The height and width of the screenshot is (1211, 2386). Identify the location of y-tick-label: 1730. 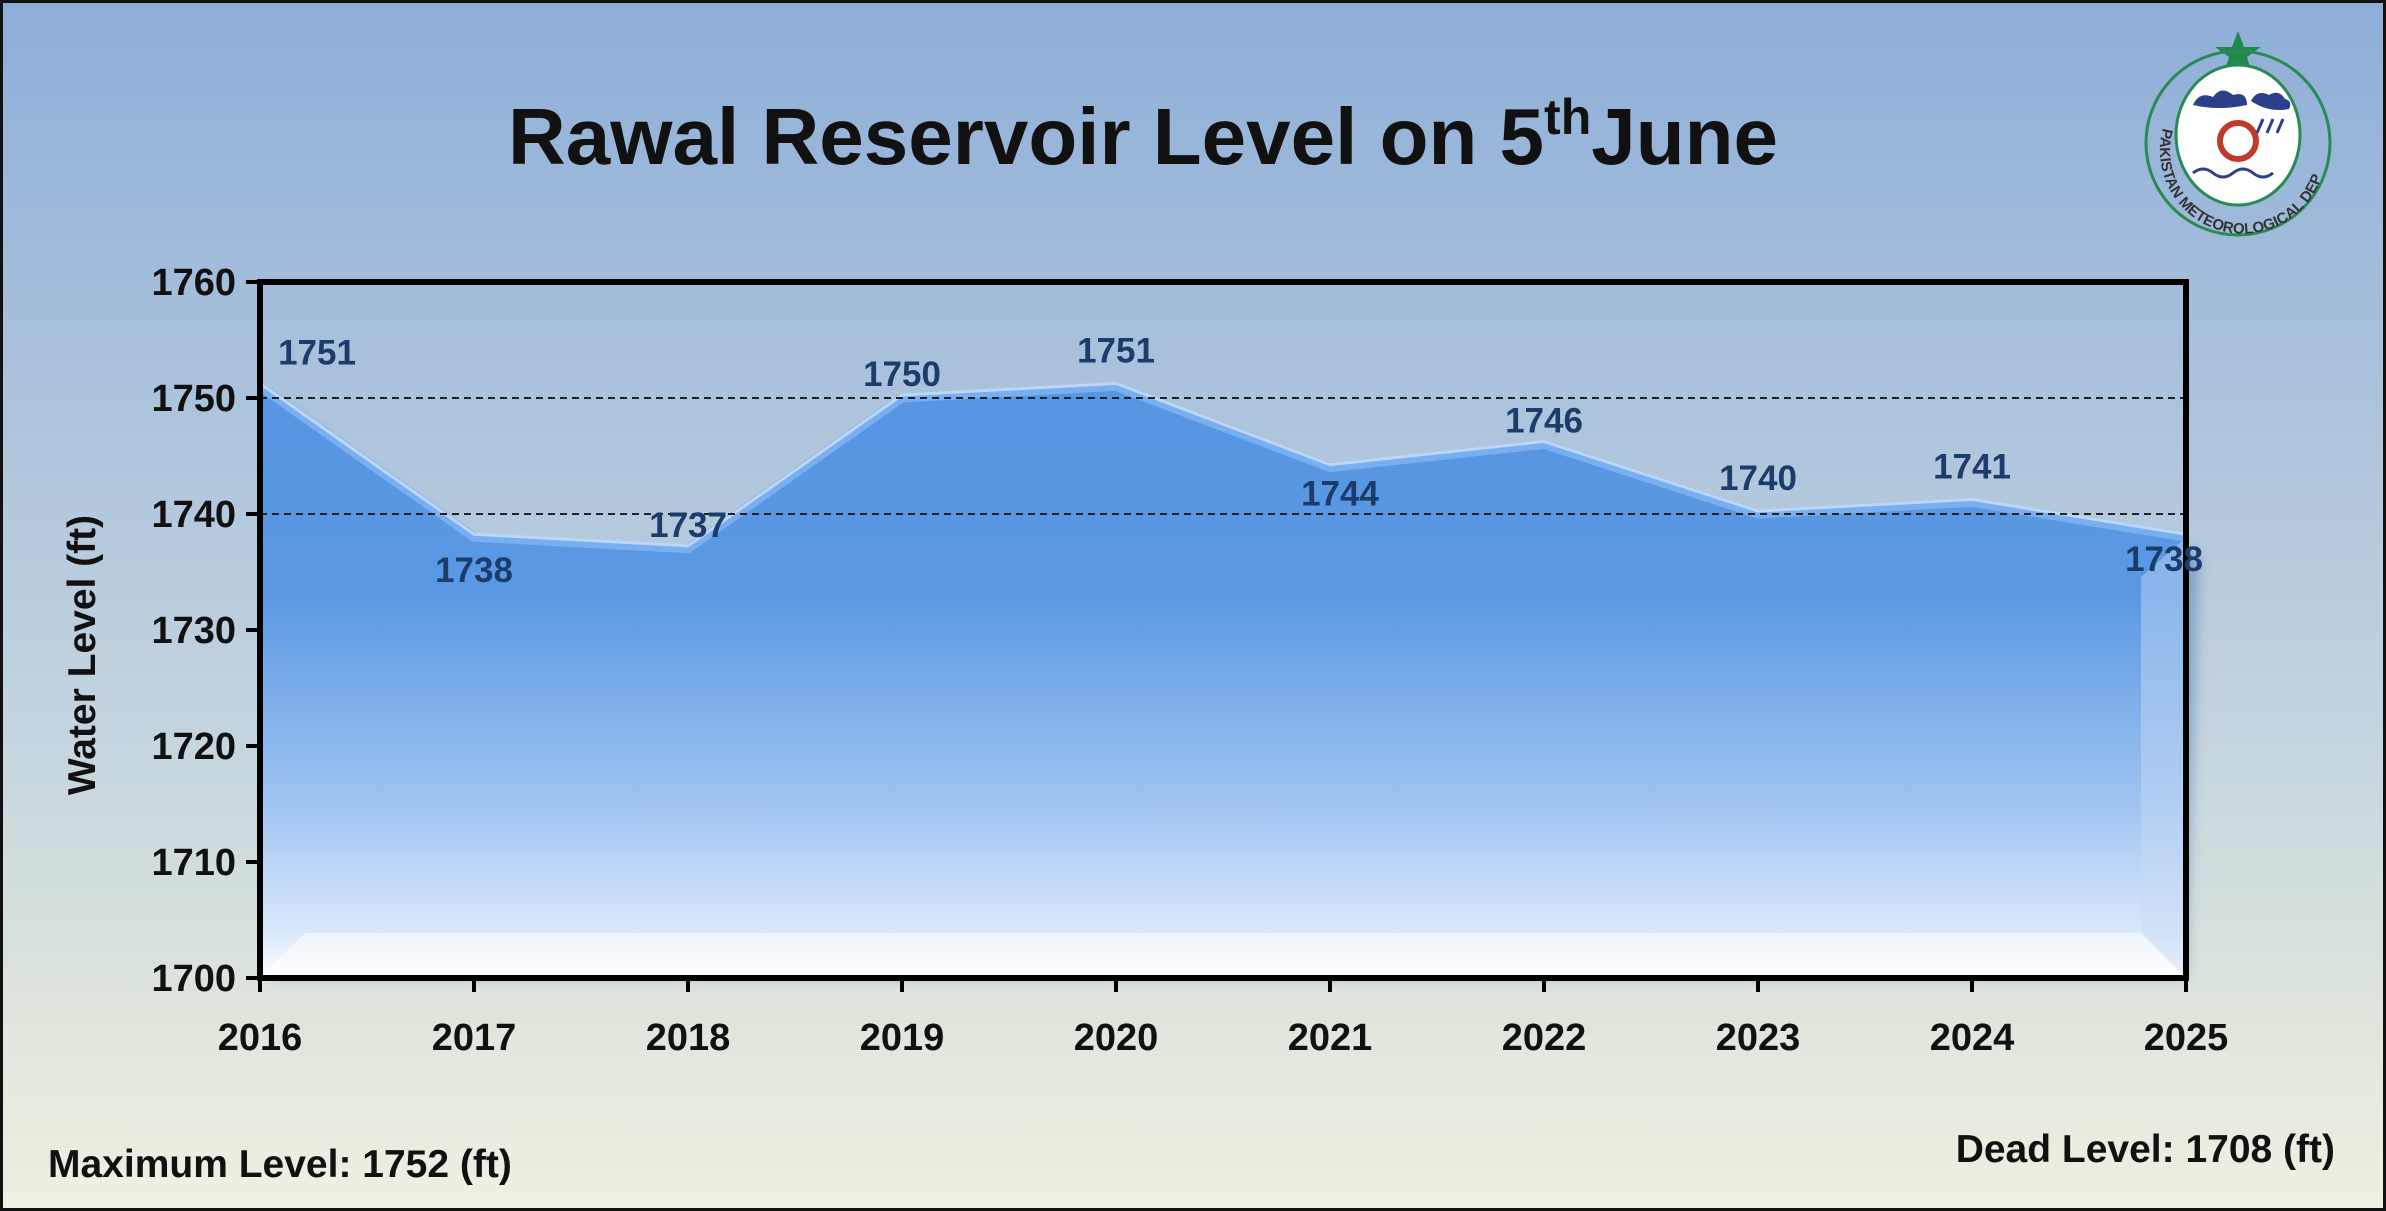
(193, 631).